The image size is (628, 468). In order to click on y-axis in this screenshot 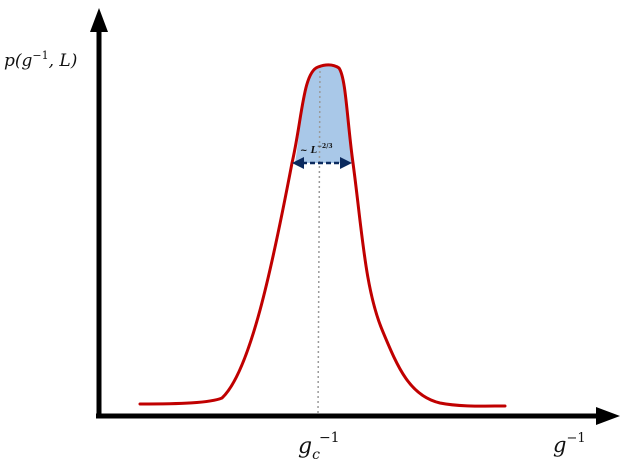, I will do `click(99, 213)`.